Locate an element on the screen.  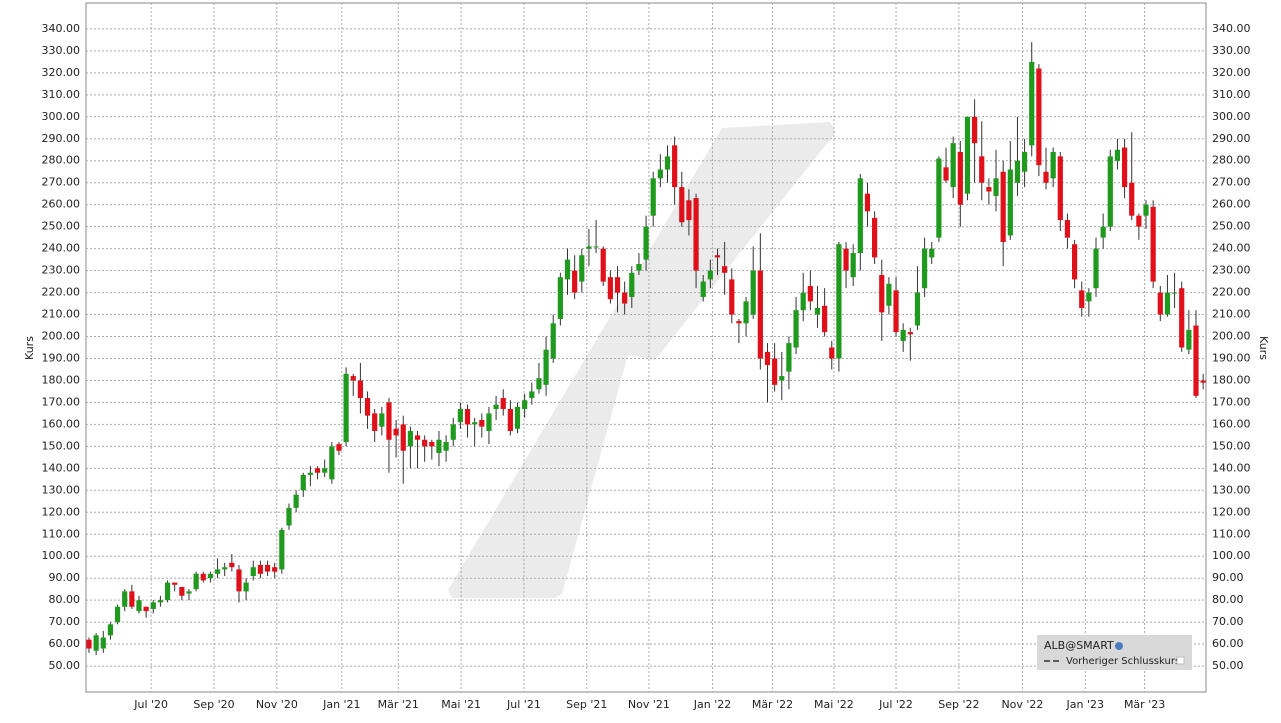
y-tick-label: 200.00 is located at coordinates (61, 336).